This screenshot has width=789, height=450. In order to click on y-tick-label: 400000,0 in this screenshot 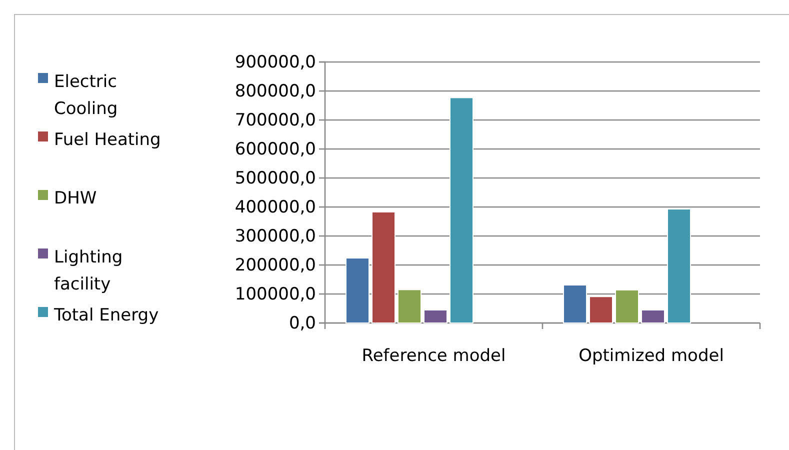, I will do `click(275, 207)`.